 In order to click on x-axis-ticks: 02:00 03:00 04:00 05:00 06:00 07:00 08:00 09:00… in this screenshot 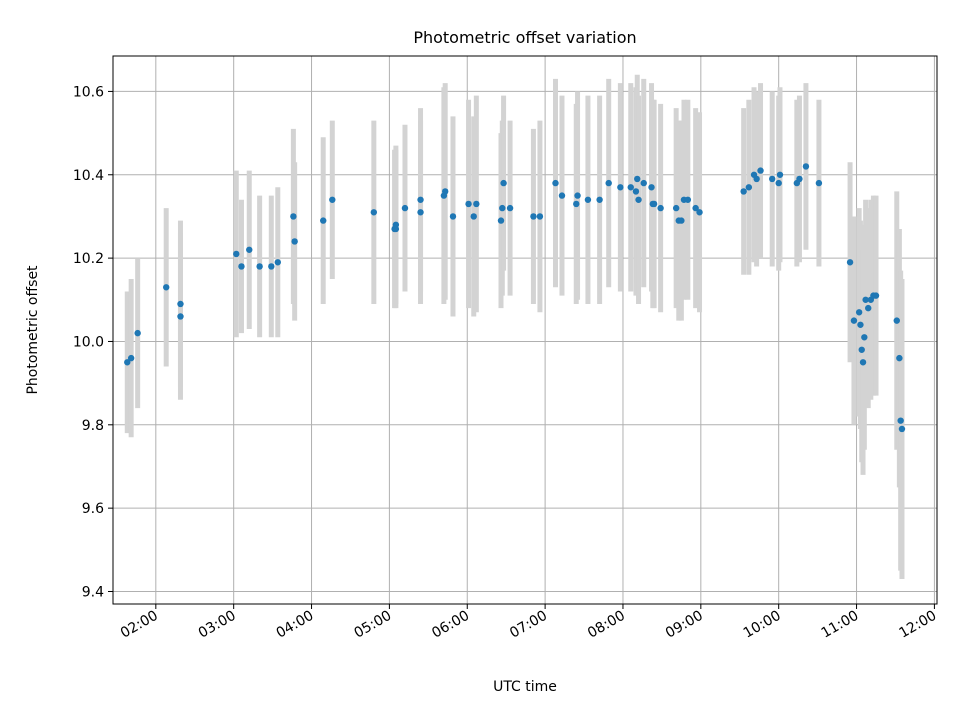, I will do `click(528, 623)`.